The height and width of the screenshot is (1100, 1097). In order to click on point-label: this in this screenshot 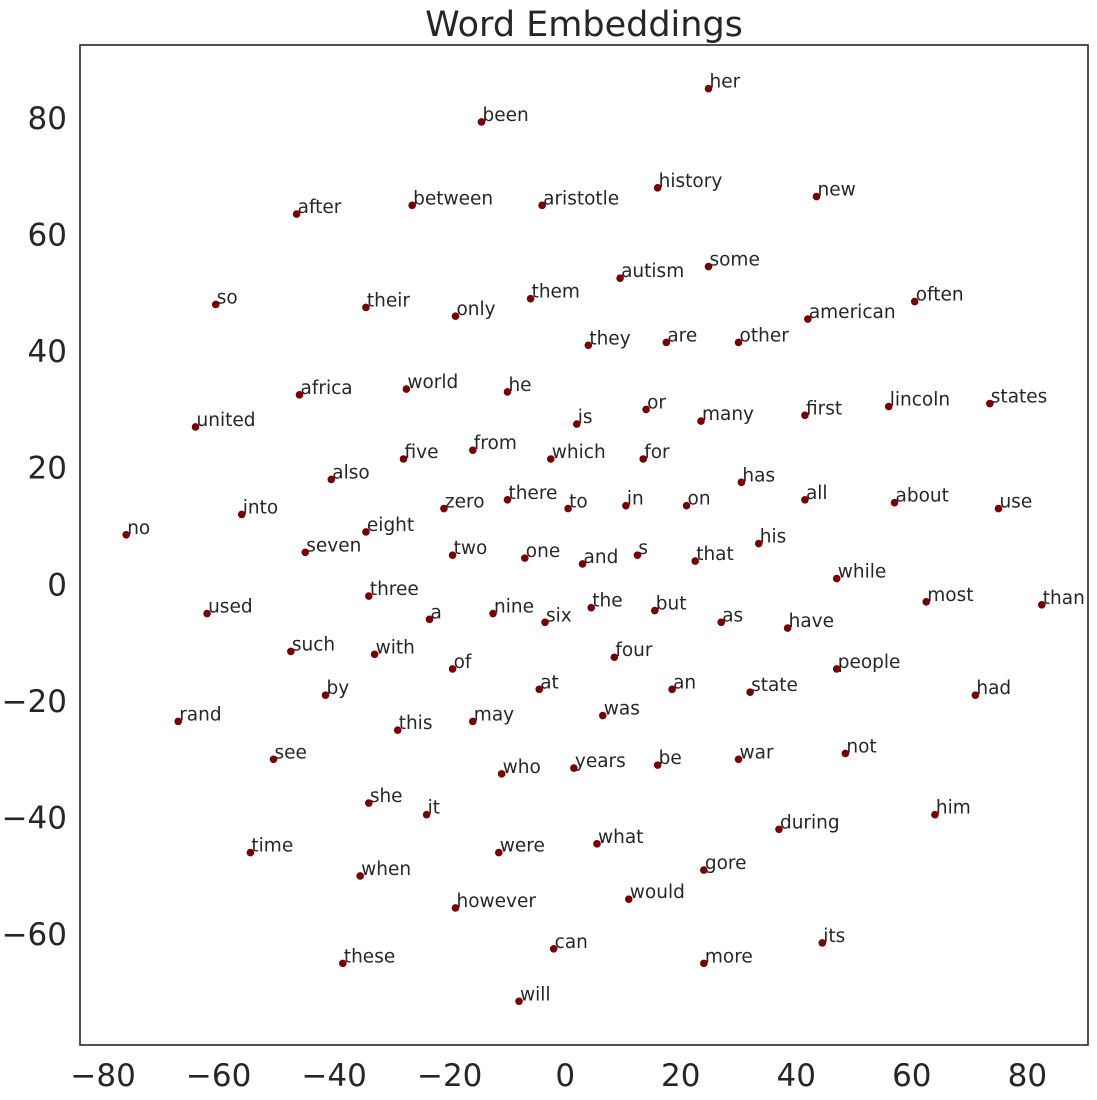, I will do `click(416, 723)`.